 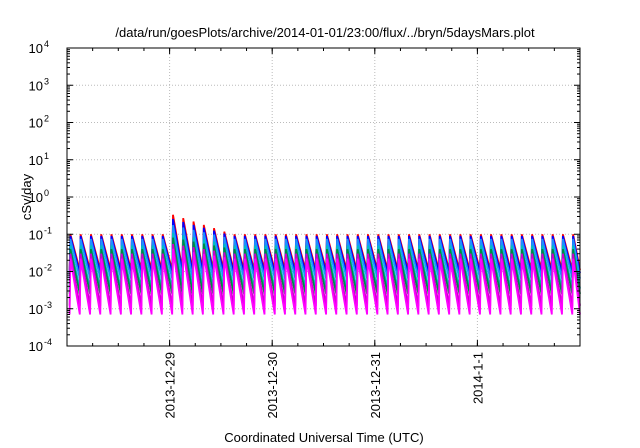 I want to click on x-tick-label: 2013-12-31, so click(x=375, y=385).